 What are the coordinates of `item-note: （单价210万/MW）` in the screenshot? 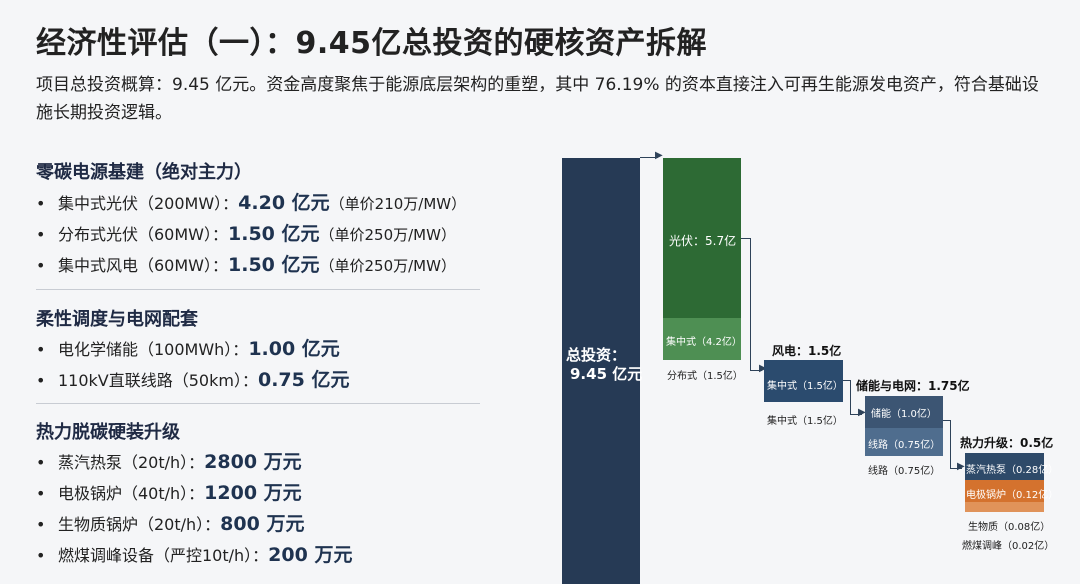 It's located at (398, 204).